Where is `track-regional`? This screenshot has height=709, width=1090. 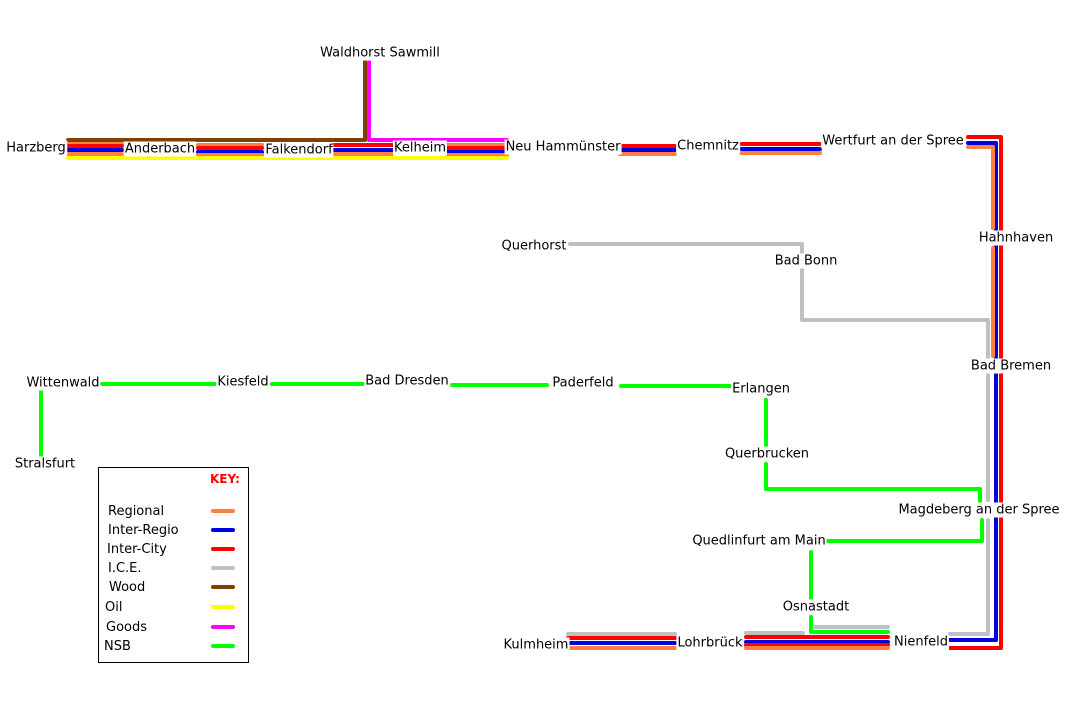
track-regional is located at coordinates (980, 187).